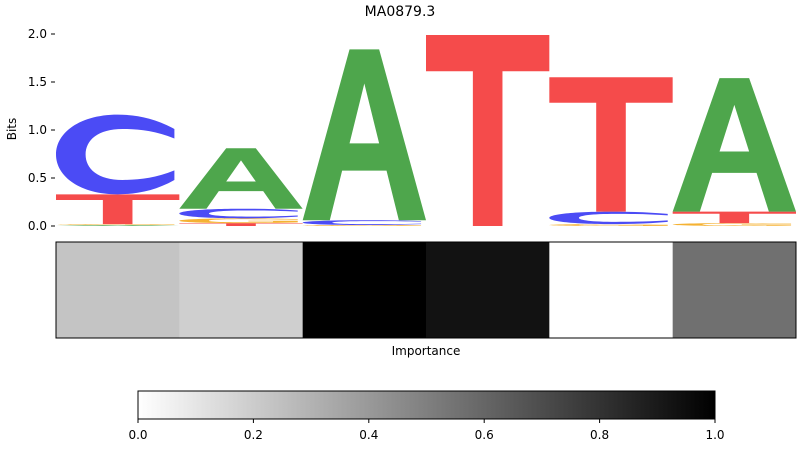 This screenshot has width=800, height=450. I want to click on y-axis-label: Bits, so click(12, 129).